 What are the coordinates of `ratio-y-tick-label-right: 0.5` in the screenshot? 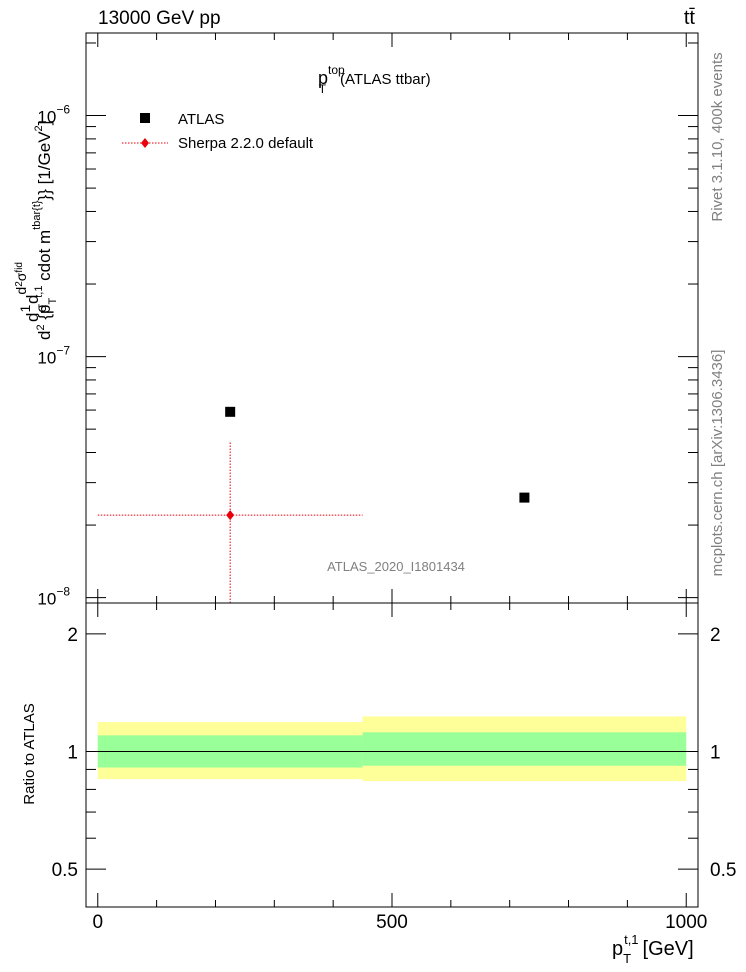 It's located at (723, 870).